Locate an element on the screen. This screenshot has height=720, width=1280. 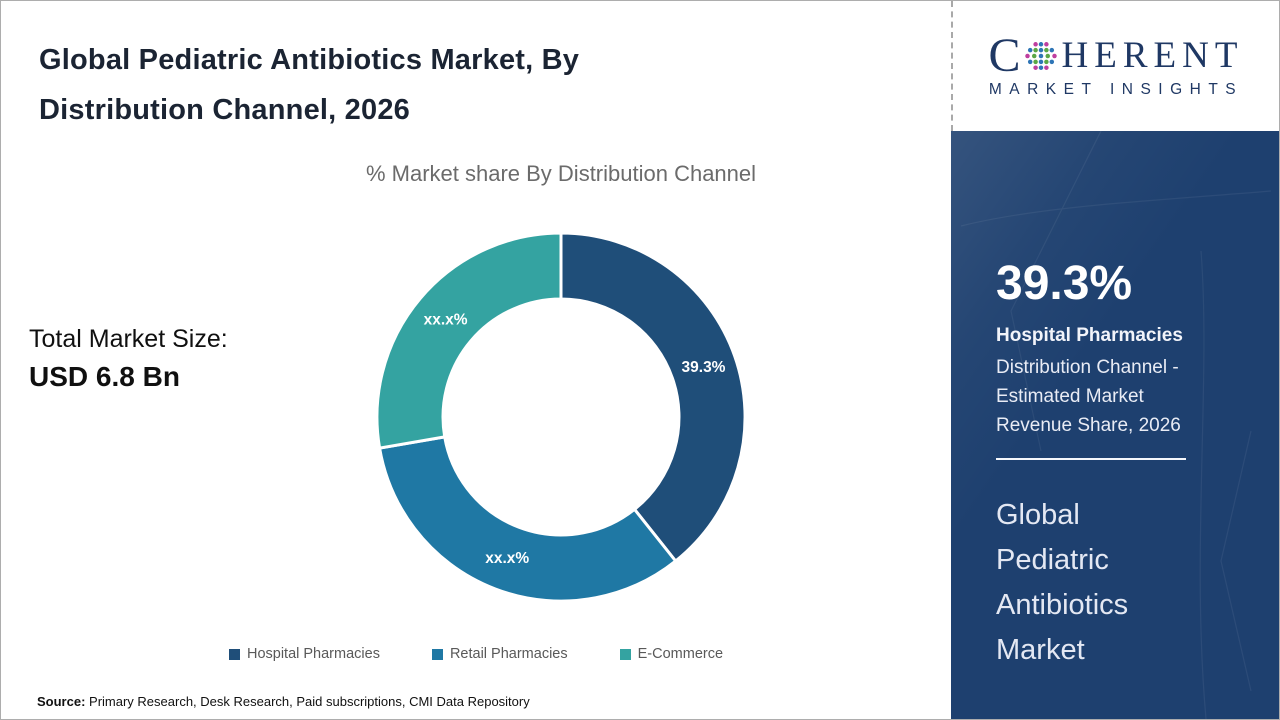
logo-subtitle: MARKET INSIGHTS is located at coordinates (1116, 89).